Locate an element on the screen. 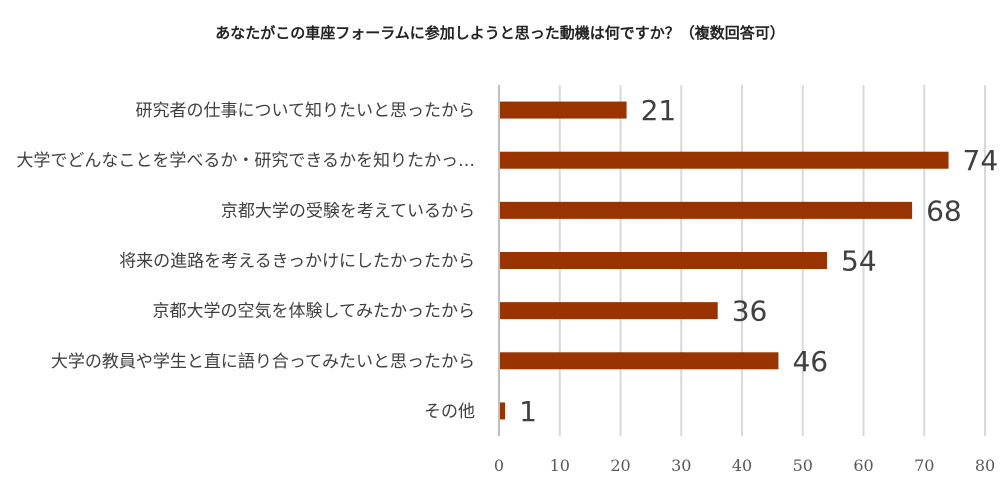 The height and width of the screenshot is (480, 1008). data-label: 54 is located at coordinates (859, 261).